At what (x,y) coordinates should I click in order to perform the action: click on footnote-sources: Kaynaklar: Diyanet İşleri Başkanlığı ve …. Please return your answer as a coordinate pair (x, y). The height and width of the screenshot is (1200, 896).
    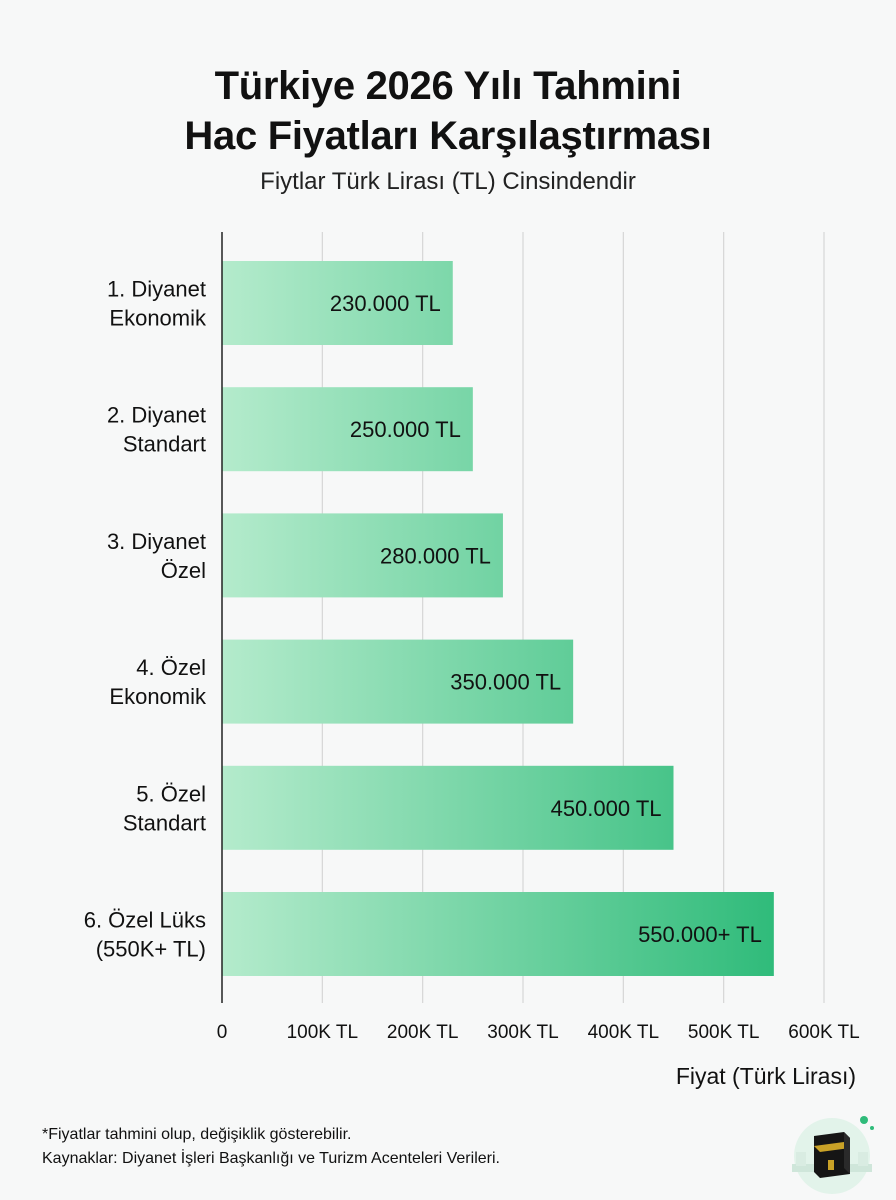
    Looking at the image, I should click on (271, 1158).